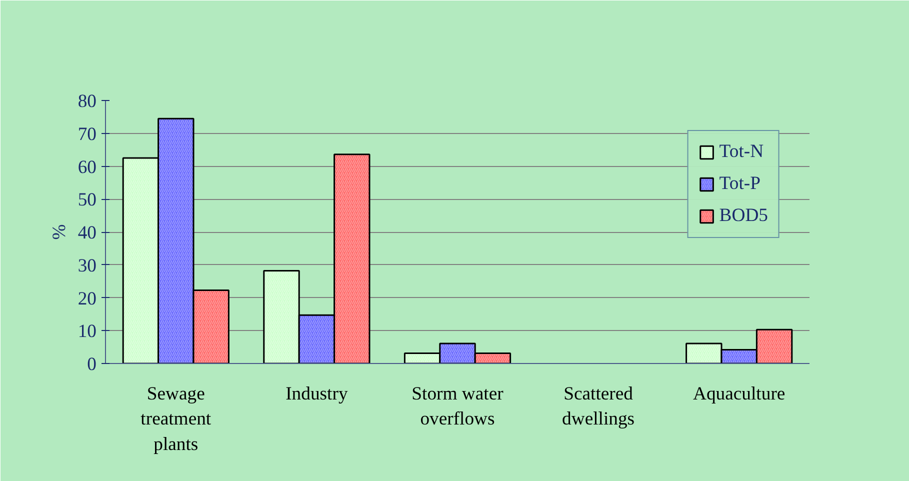 This screenshot has height=481, width=909. Describe the element at coordinates (87, 331) in the screenshot. I see `y-tick-label: 10` at that location.